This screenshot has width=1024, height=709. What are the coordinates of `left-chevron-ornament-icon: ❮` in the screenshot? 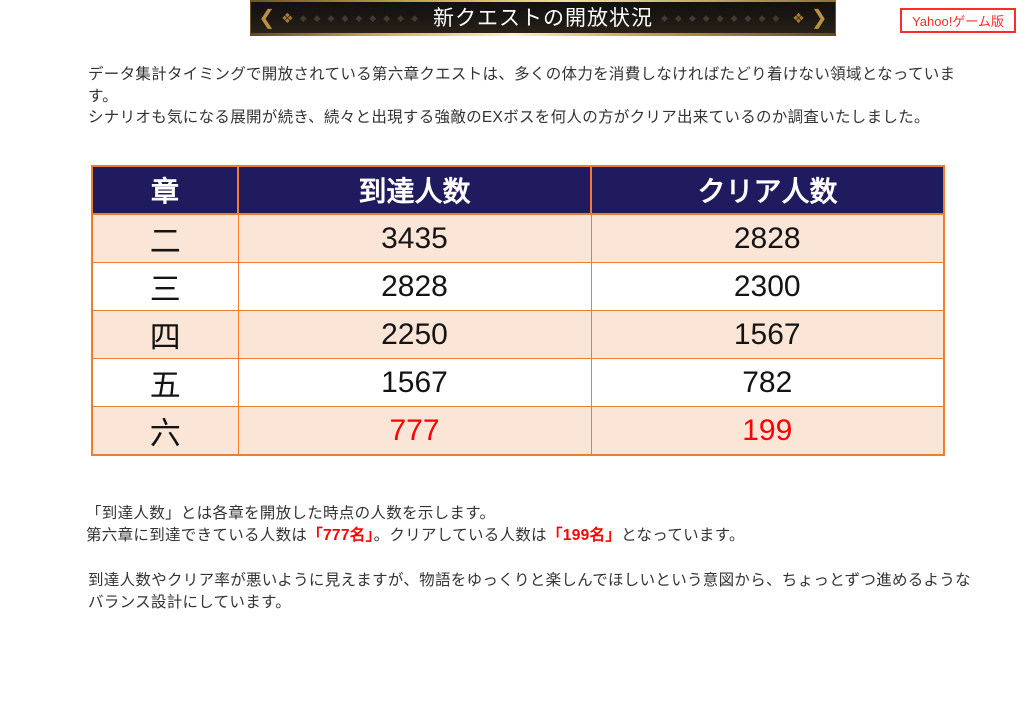 It's located at (267, 18).